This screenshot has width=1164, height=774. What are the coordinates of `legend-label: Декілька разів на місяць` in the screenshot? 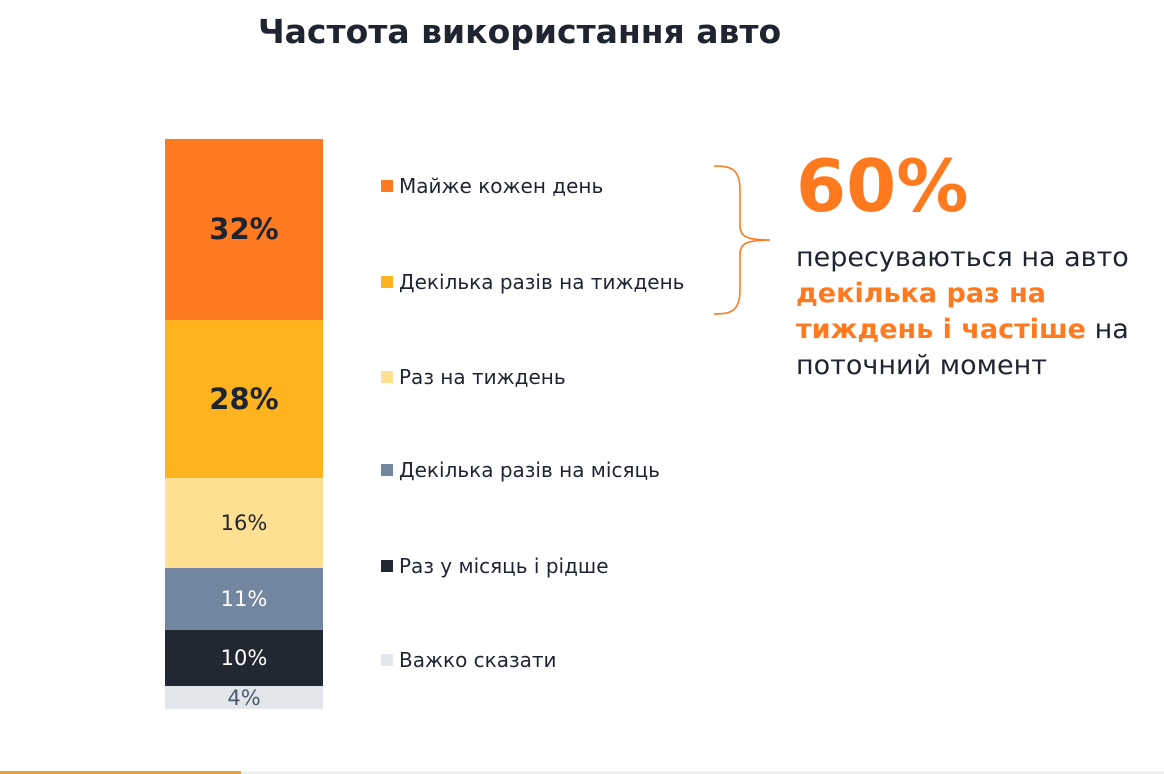 It's located at (529, 470).